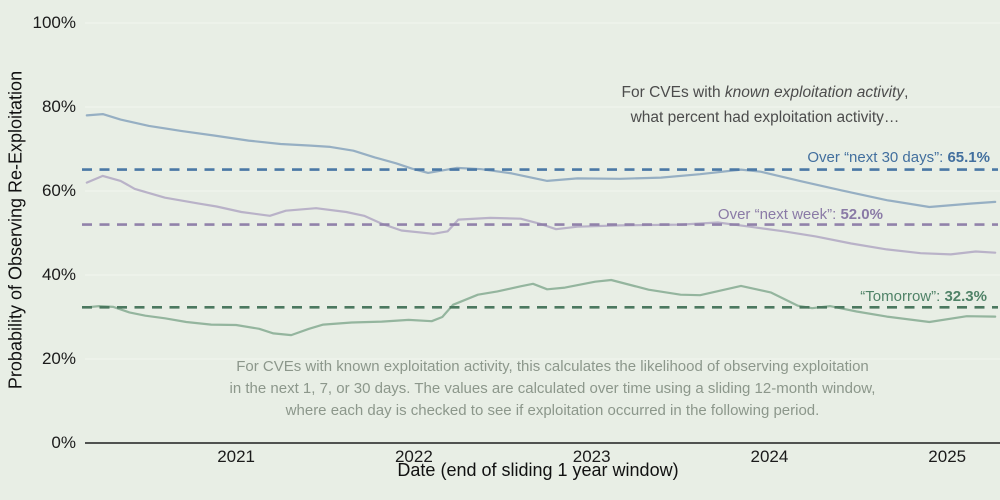 Image resolution: width=1000 pixels, height=500 pixels. What do you see at coordinates (58, 106) in the screenshot?
I see `y-tick-80: 80%` at bounding box center [58, 106].